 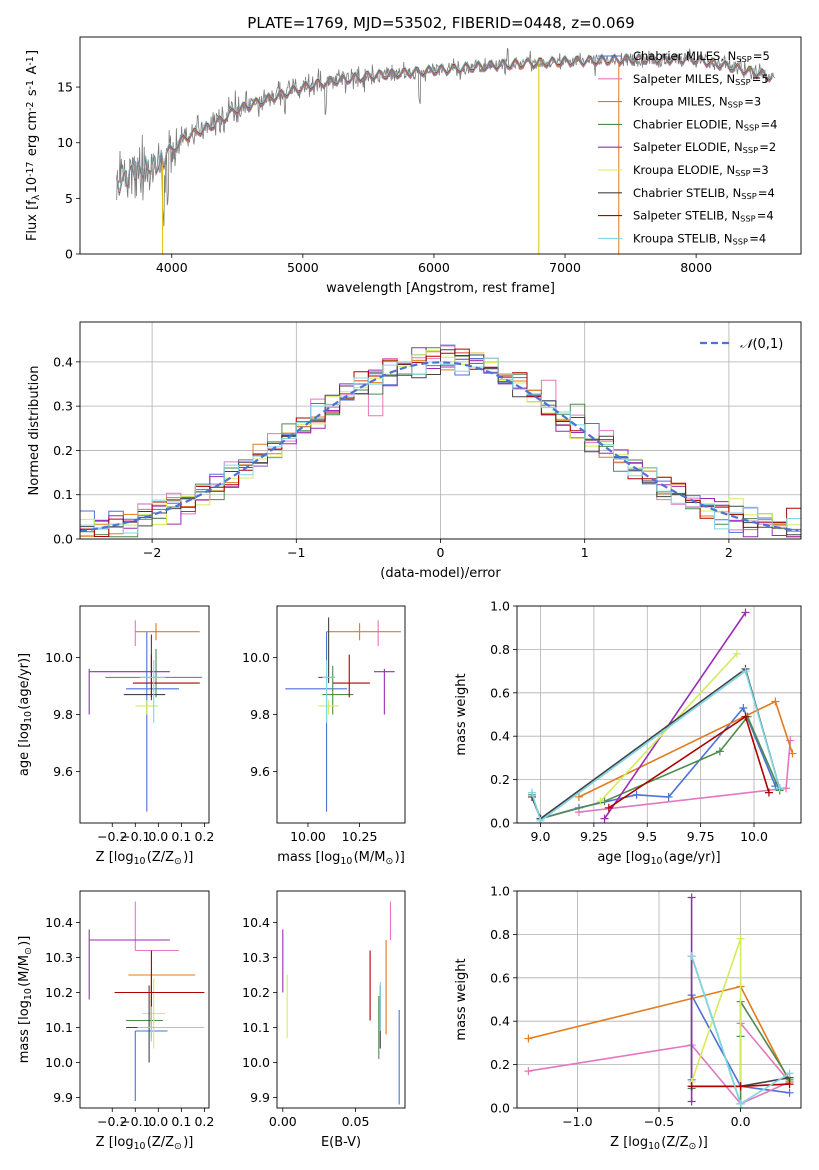 What do you see at coordinates (341, 1003) in the screenshot?
I see `mass-vs-ebv-plot-area` at bounding box center [341, 1003].